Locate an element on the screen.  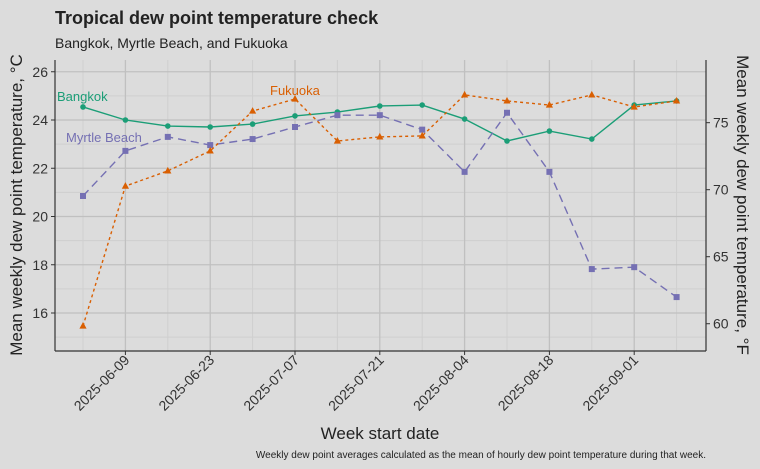
y-right-tick-label: 60 is located at coordinates (721, 324).